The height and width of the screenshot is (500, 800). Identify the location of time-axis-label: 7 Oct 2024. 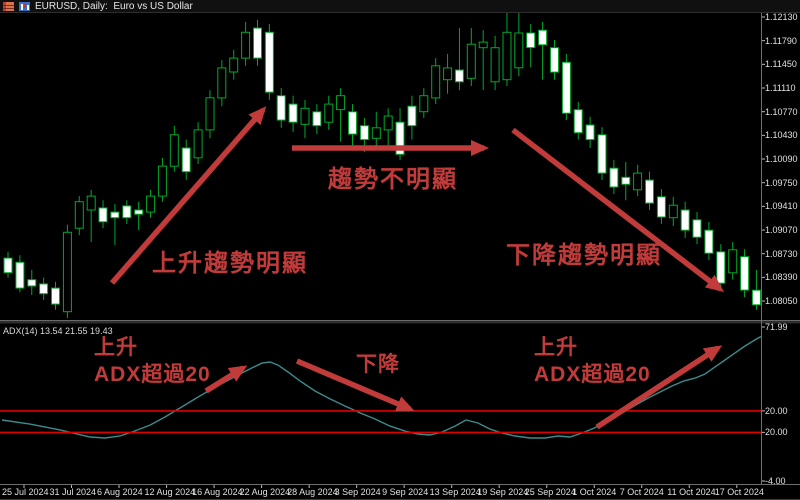
(641, 492).